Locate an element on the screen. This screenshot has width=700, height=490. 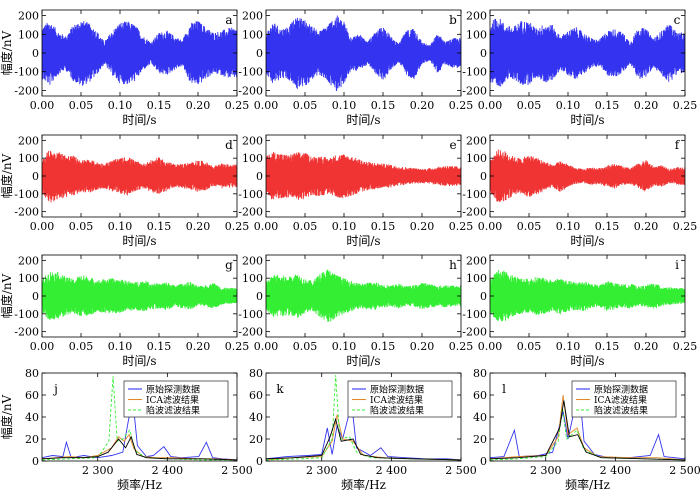
legend-label-j-0: 原始探测数据 is located at coordinates (173, 390).